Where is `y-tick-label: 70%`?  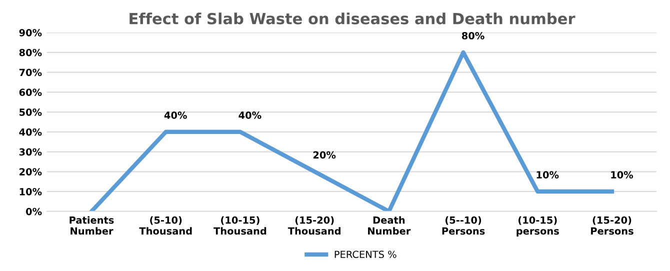 y-tick-label: 70% is located at coordinates (30, 72).